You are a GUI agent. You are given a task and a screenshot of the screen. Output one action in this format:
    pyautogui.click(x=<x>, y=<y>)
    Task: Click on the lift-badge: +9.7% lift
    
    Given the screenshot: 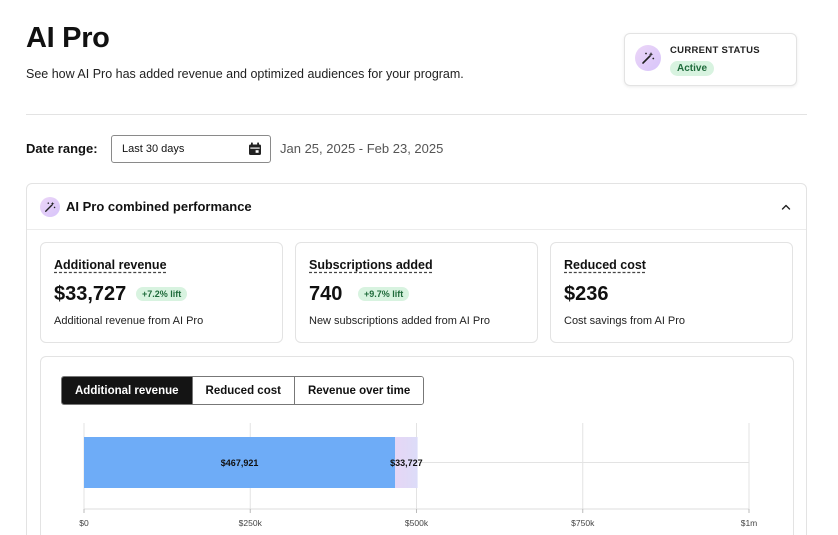 What is the action you would take?
    pyautogui.click(x=384, y=294)
    